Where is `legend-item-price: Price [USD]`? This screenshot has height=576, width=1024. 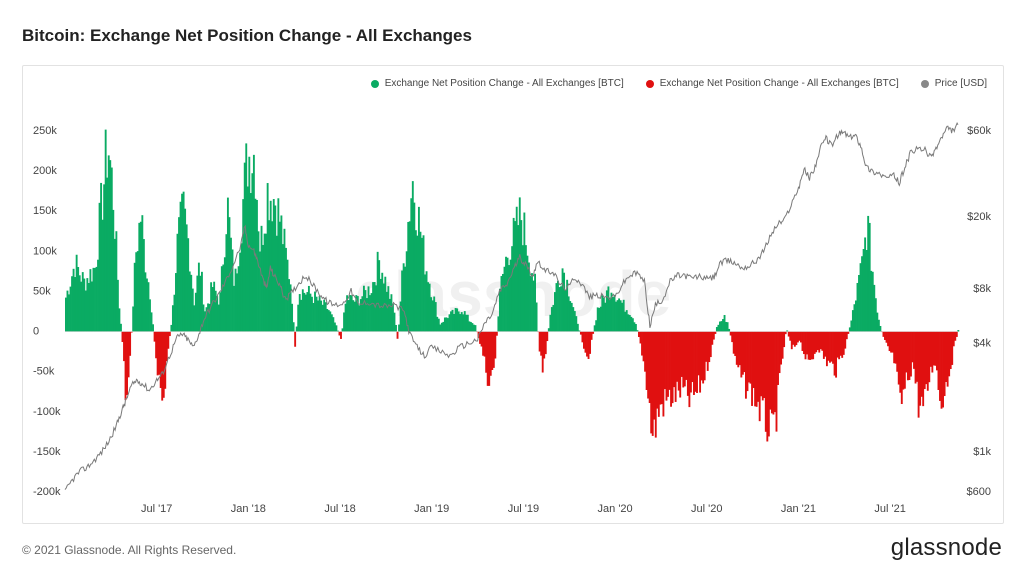
legend-item-price: Price [USD] is located at coordinates (953, 83).